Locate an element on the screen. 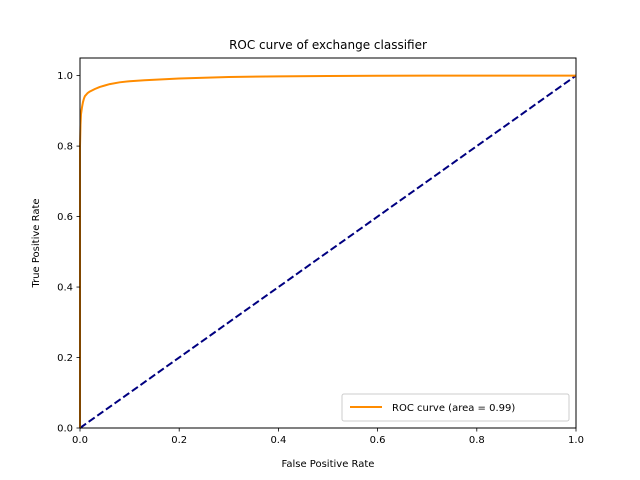  x-tick-label: 0.6 is located at coordinates (378, 440).